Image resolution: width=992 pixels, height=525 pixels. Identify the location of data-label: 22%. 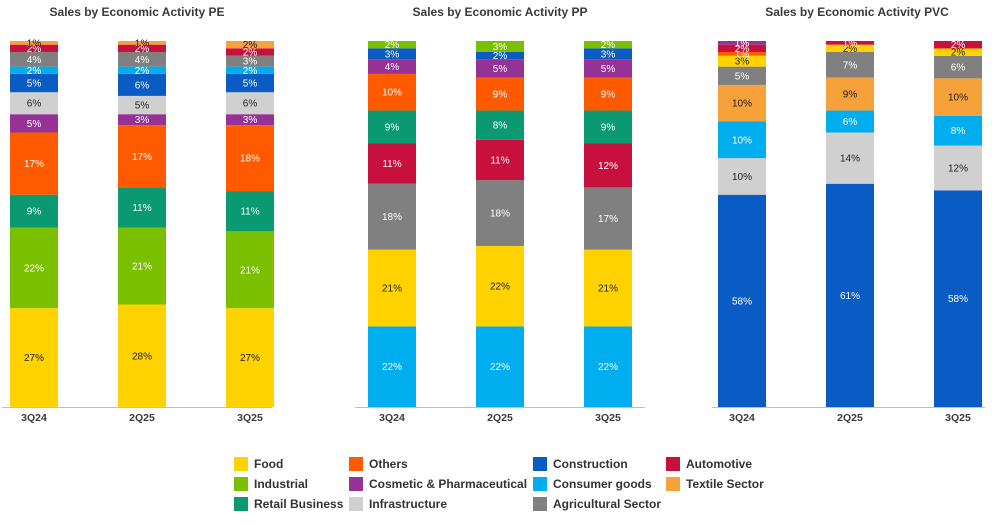
(500, 367).